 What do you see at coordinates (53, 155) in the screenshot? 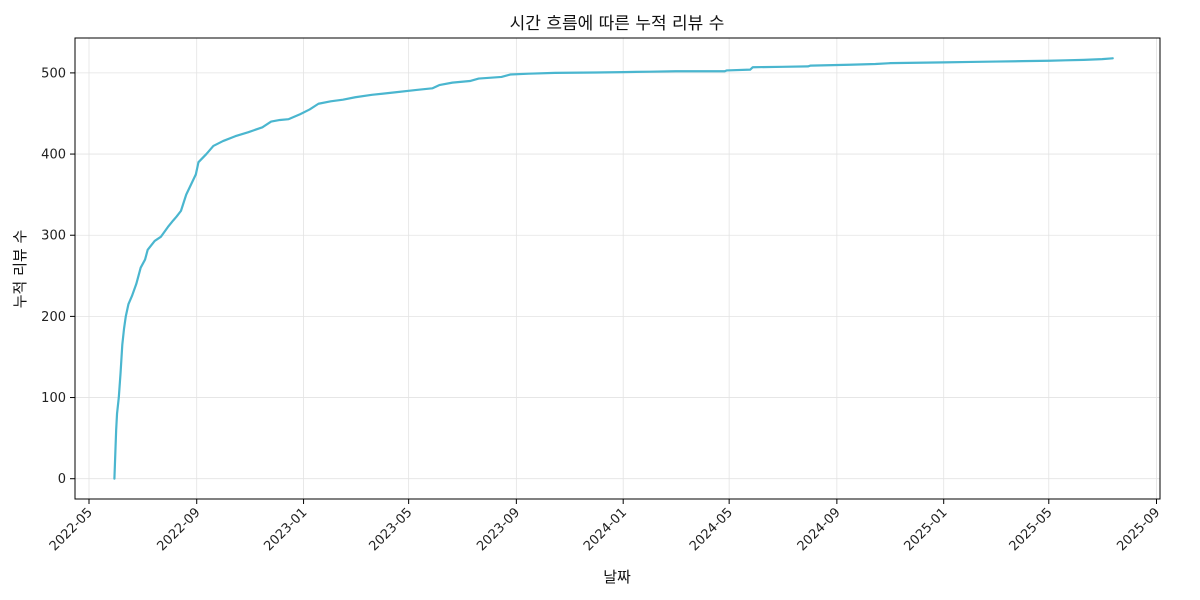
I see `y-tick-label: 400` at bounding box center [53, 155].